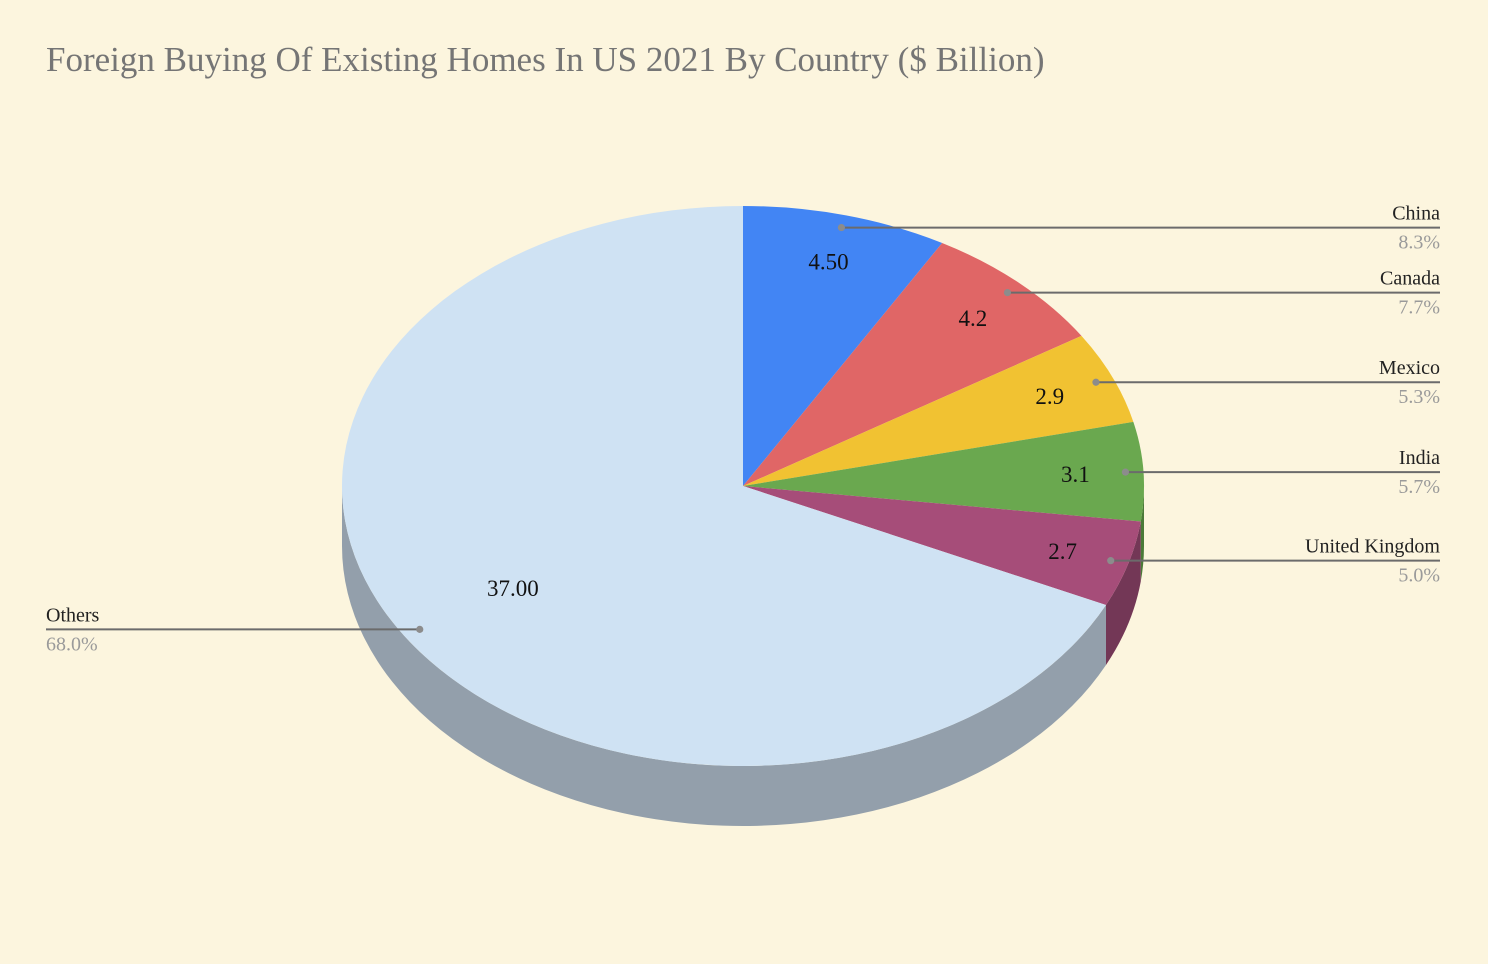  Describe the element at coordinates (843, 346) in the screenshot. I see `pie-slice-china` at that location.